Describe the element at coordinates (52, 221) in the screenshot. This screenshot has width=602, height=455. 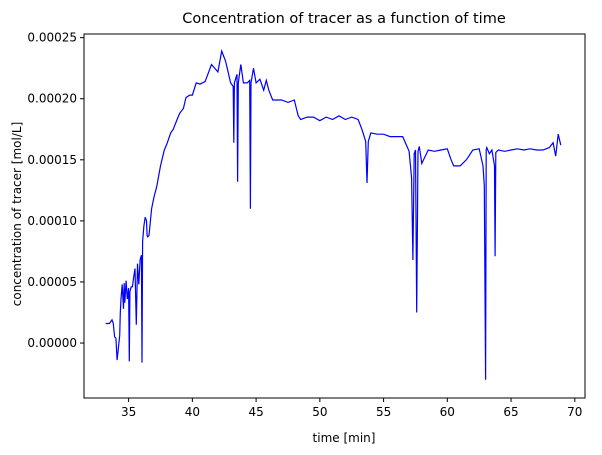
I see `y-tick-label: 0.00010` at that location.